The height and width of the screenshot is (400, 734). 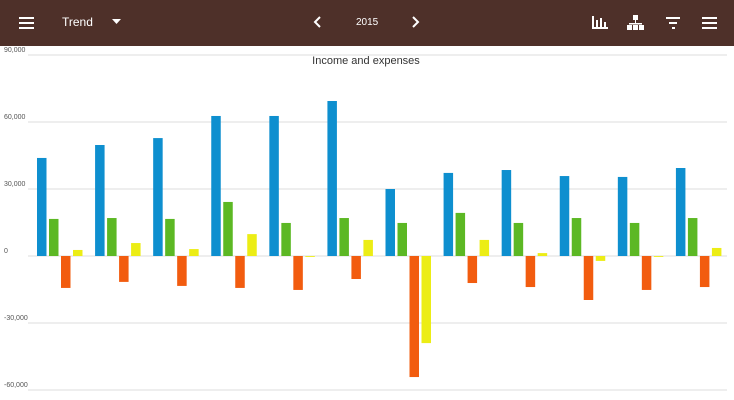 What do you see at coordinates (15, 184) in the screenshot?
I see `y-tick-label: 30,000` at bounding box center [15, 184].